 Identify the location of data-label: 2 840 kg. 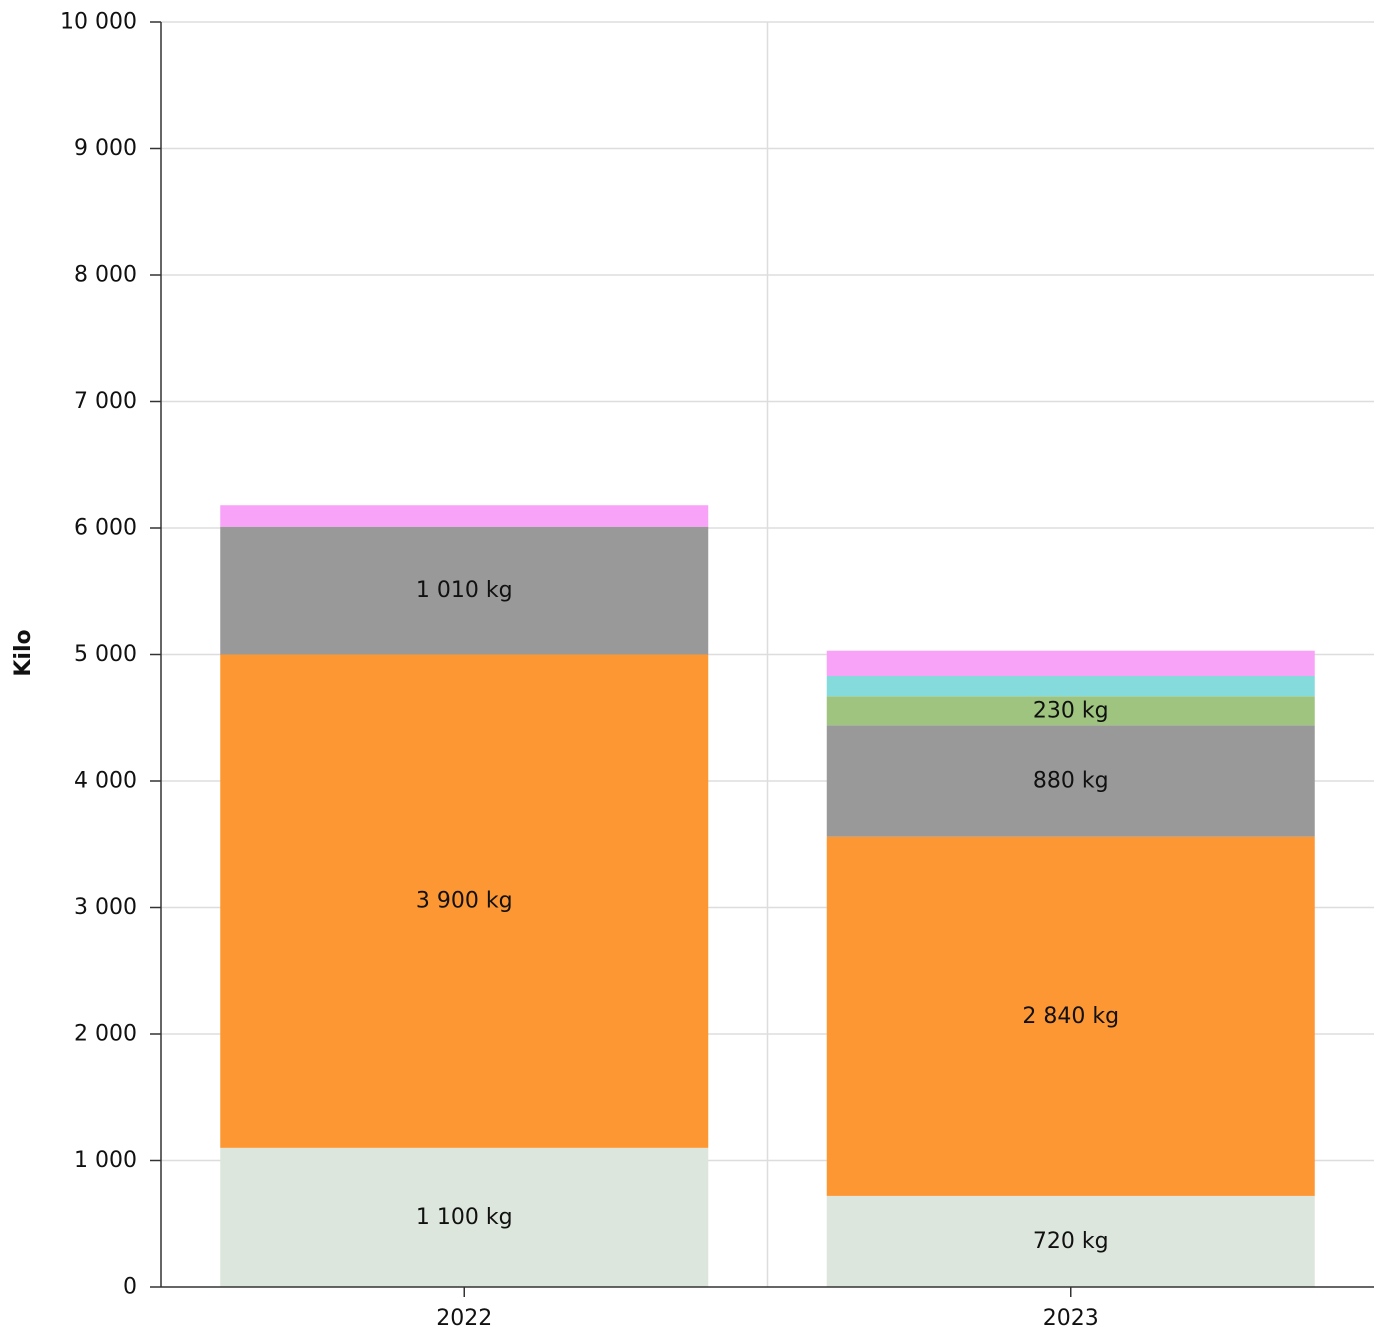
(1070, 1016).